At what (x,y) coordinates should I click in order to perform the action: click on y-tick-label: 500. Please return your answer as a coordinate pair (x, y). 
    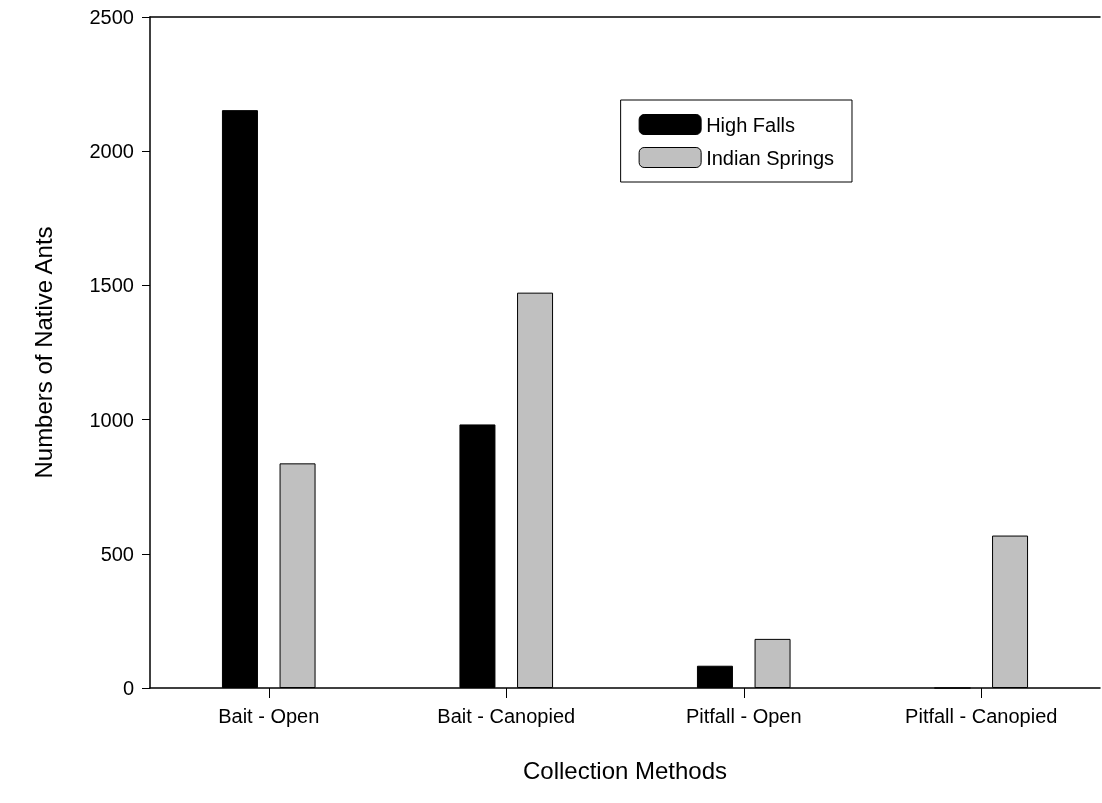
    Looking at the image, I should click on (117, 553).